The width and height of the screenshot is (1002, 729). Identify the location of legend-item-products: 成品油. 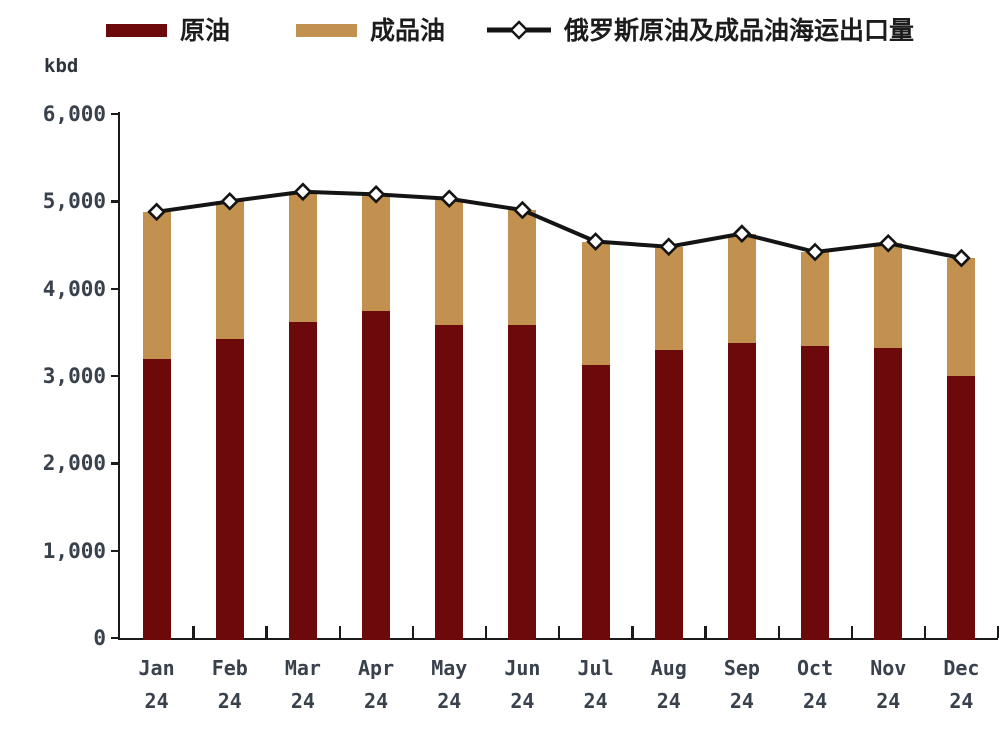
(370, 30).